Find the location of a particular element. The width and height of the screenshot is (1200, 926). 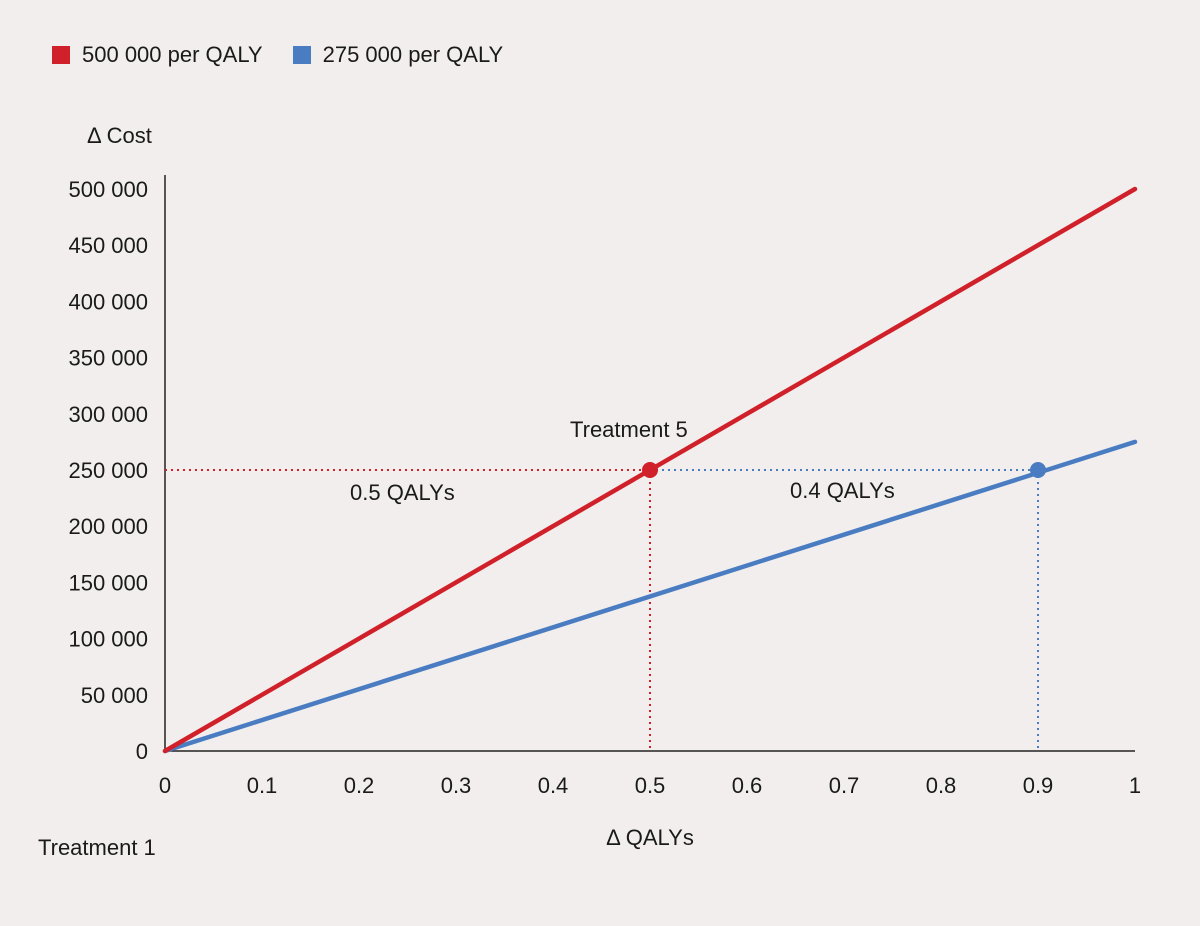

y-tick-label: 100 000 is located at coordinates (108, 639).